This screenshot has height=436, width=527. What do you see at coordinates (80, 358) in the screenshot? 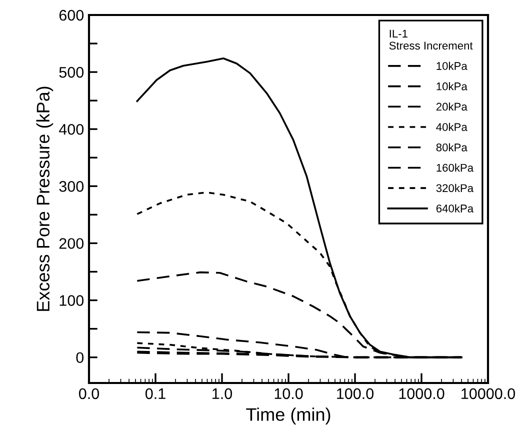
I see `y-tick-label: 0` at bounding box center [80, 358].